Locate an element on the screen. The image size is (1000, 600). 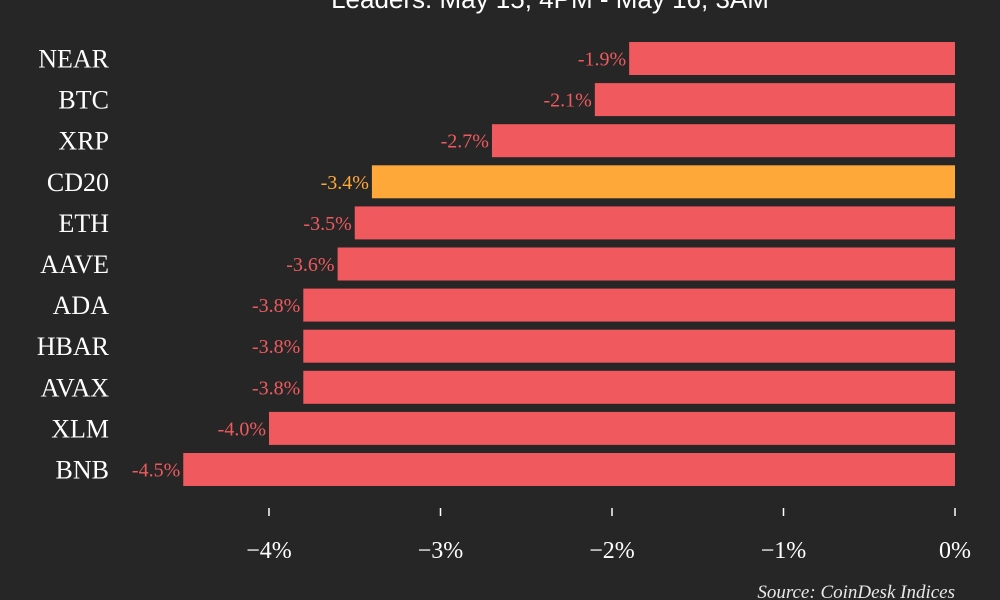
x-axis: −4% −3% −2% −1% 0% is located at coordinates (608, 536).